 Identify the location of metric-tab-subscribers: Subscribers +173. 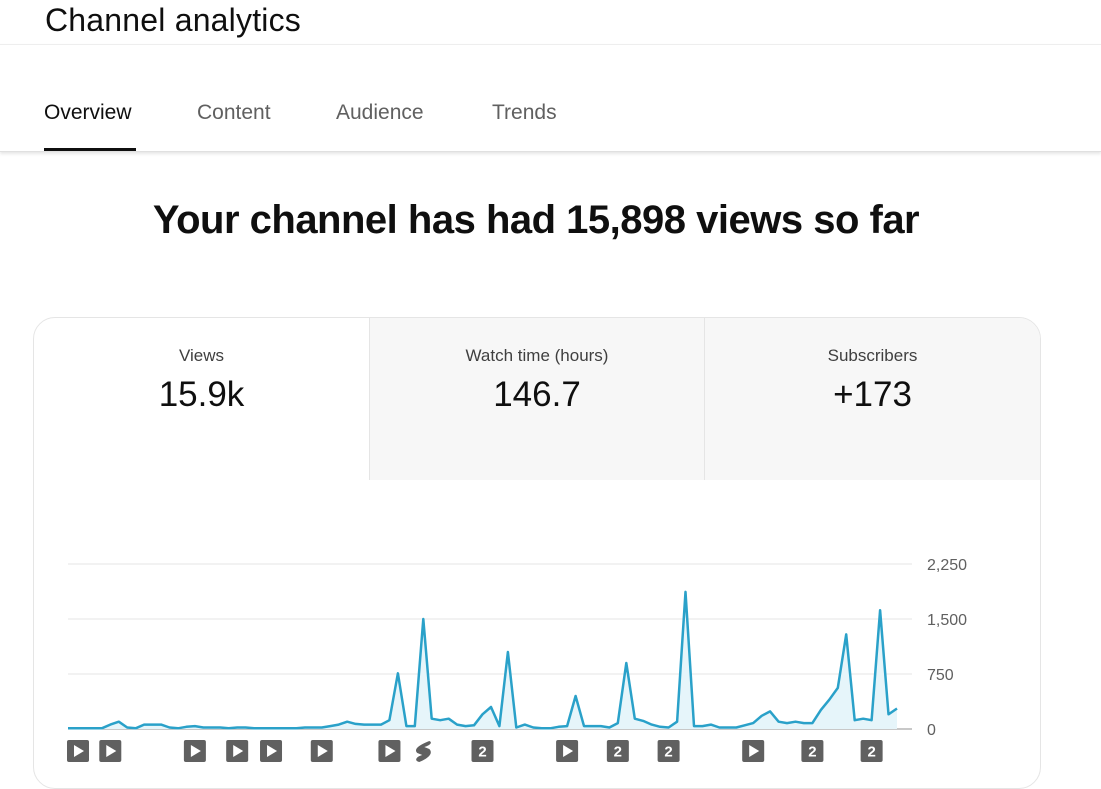
(872, 399).